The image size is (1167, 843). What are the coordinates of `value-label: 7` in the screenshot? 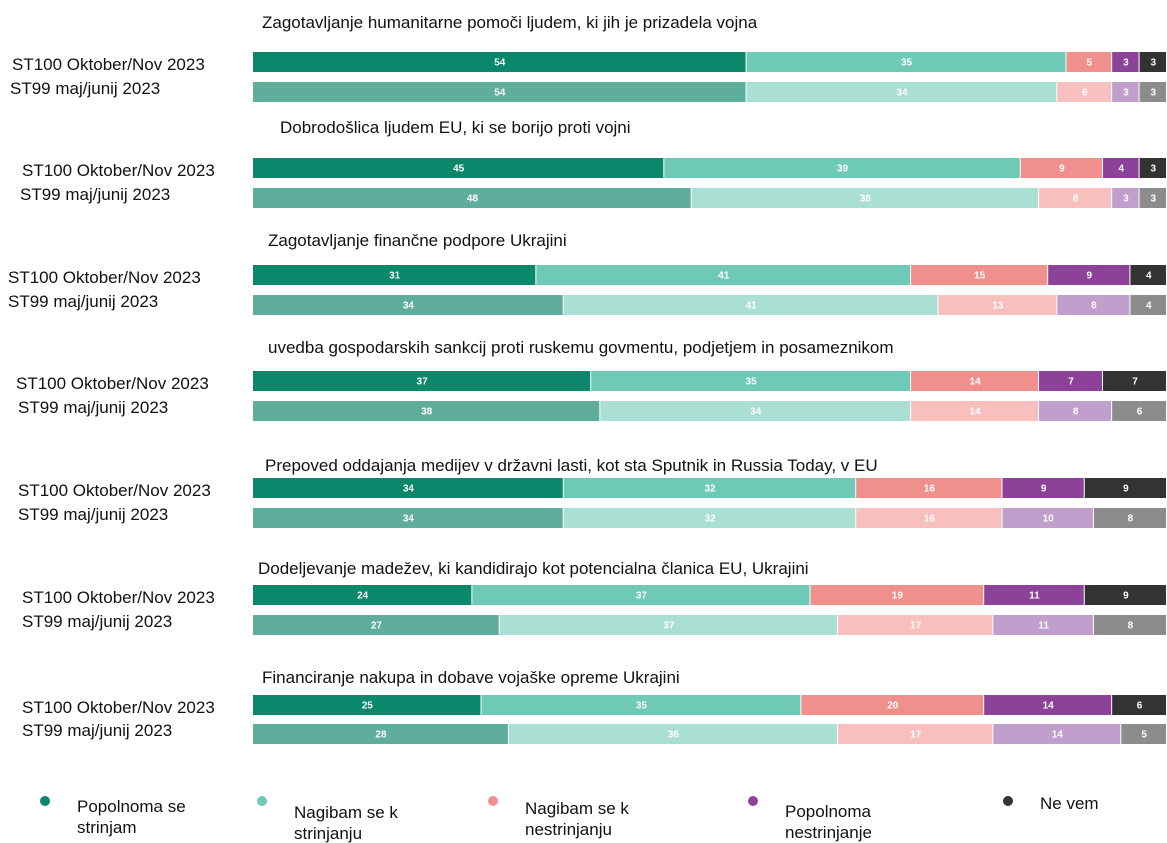 It's located at (1135, 382).